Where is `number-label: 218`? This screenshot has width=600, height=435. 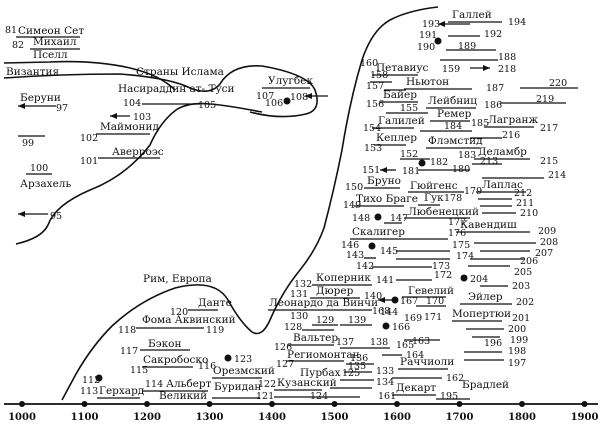 number-label: 218 is located at coordinates (507, 69).